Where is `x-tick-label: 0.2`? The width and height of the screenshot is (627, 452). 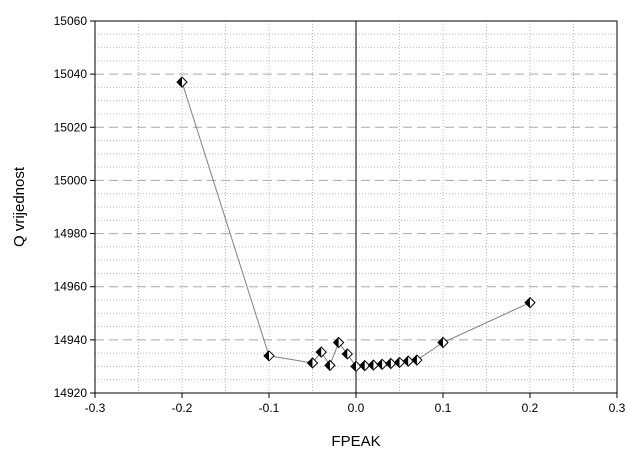
x-tick-label: 0.2 is located at coordinates (530, 408).